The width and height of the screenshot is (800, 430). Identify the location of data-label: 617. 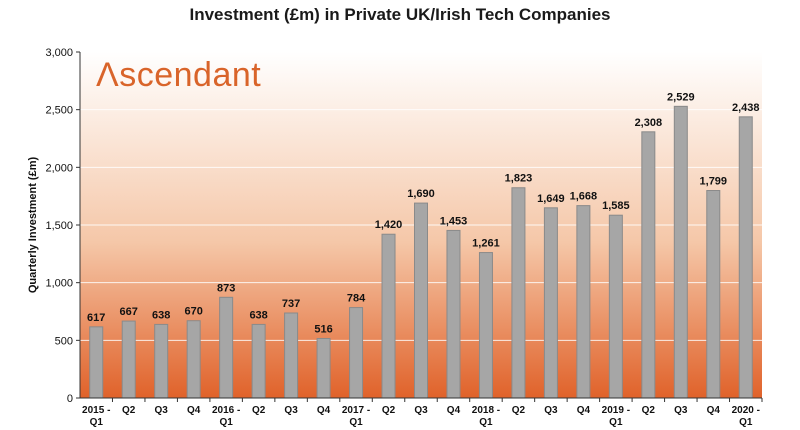
(96, 318).